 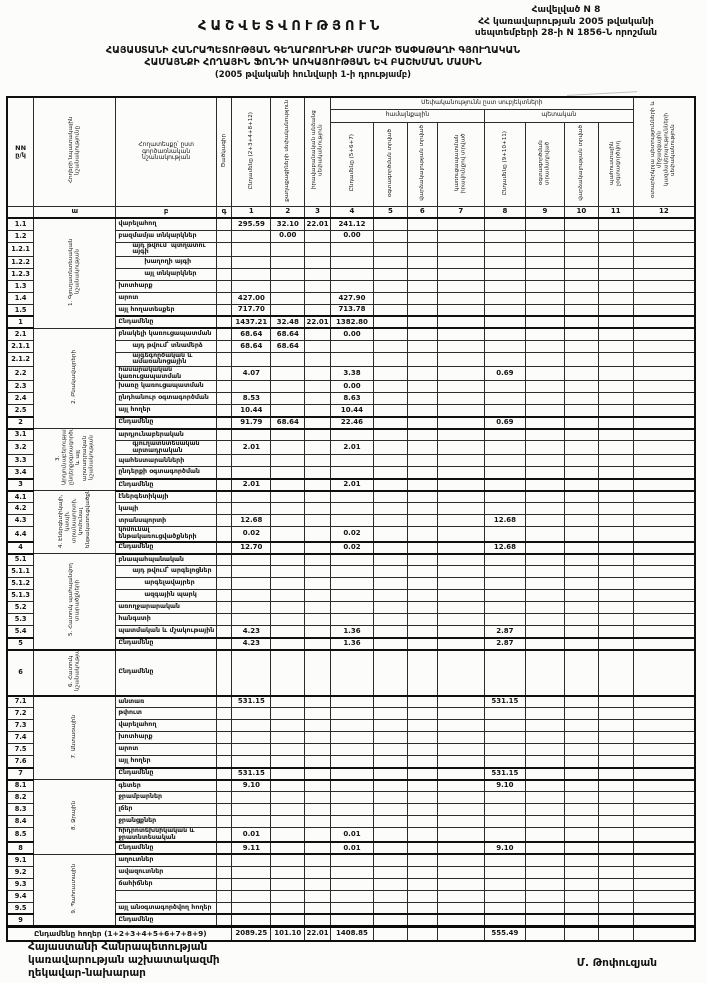 I want to click on row-code: 2.4, so click(x=20, y=399).